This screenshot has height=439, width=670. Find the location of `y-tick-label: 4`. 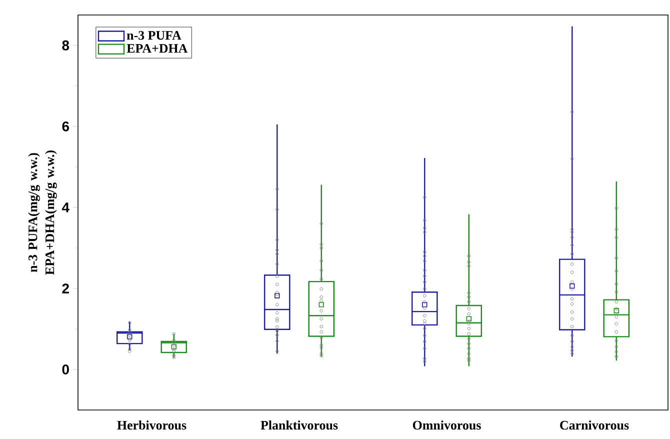

y-tick-label: 4 is located at coordinates (66, 207).